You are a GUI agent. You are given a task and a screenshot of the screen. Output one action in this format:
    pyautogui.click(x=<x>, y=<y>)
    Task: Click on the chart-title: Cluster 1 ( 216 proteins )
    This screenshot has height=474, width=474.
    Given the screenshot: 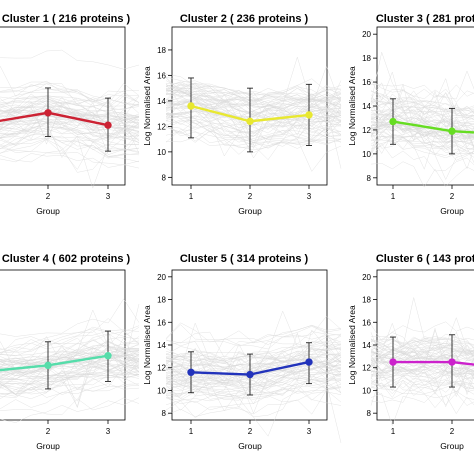 What is the action you would take?
    pyautogui.click(x=66, y=19)
    